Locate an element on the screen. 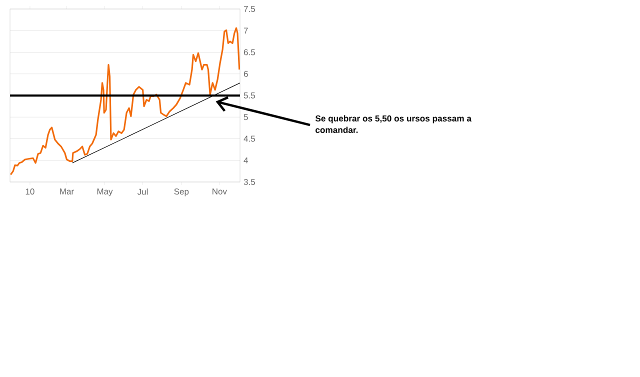 The image size is (640, 377). y-tick-label: 7.5 is located at coordinates (249, 9).